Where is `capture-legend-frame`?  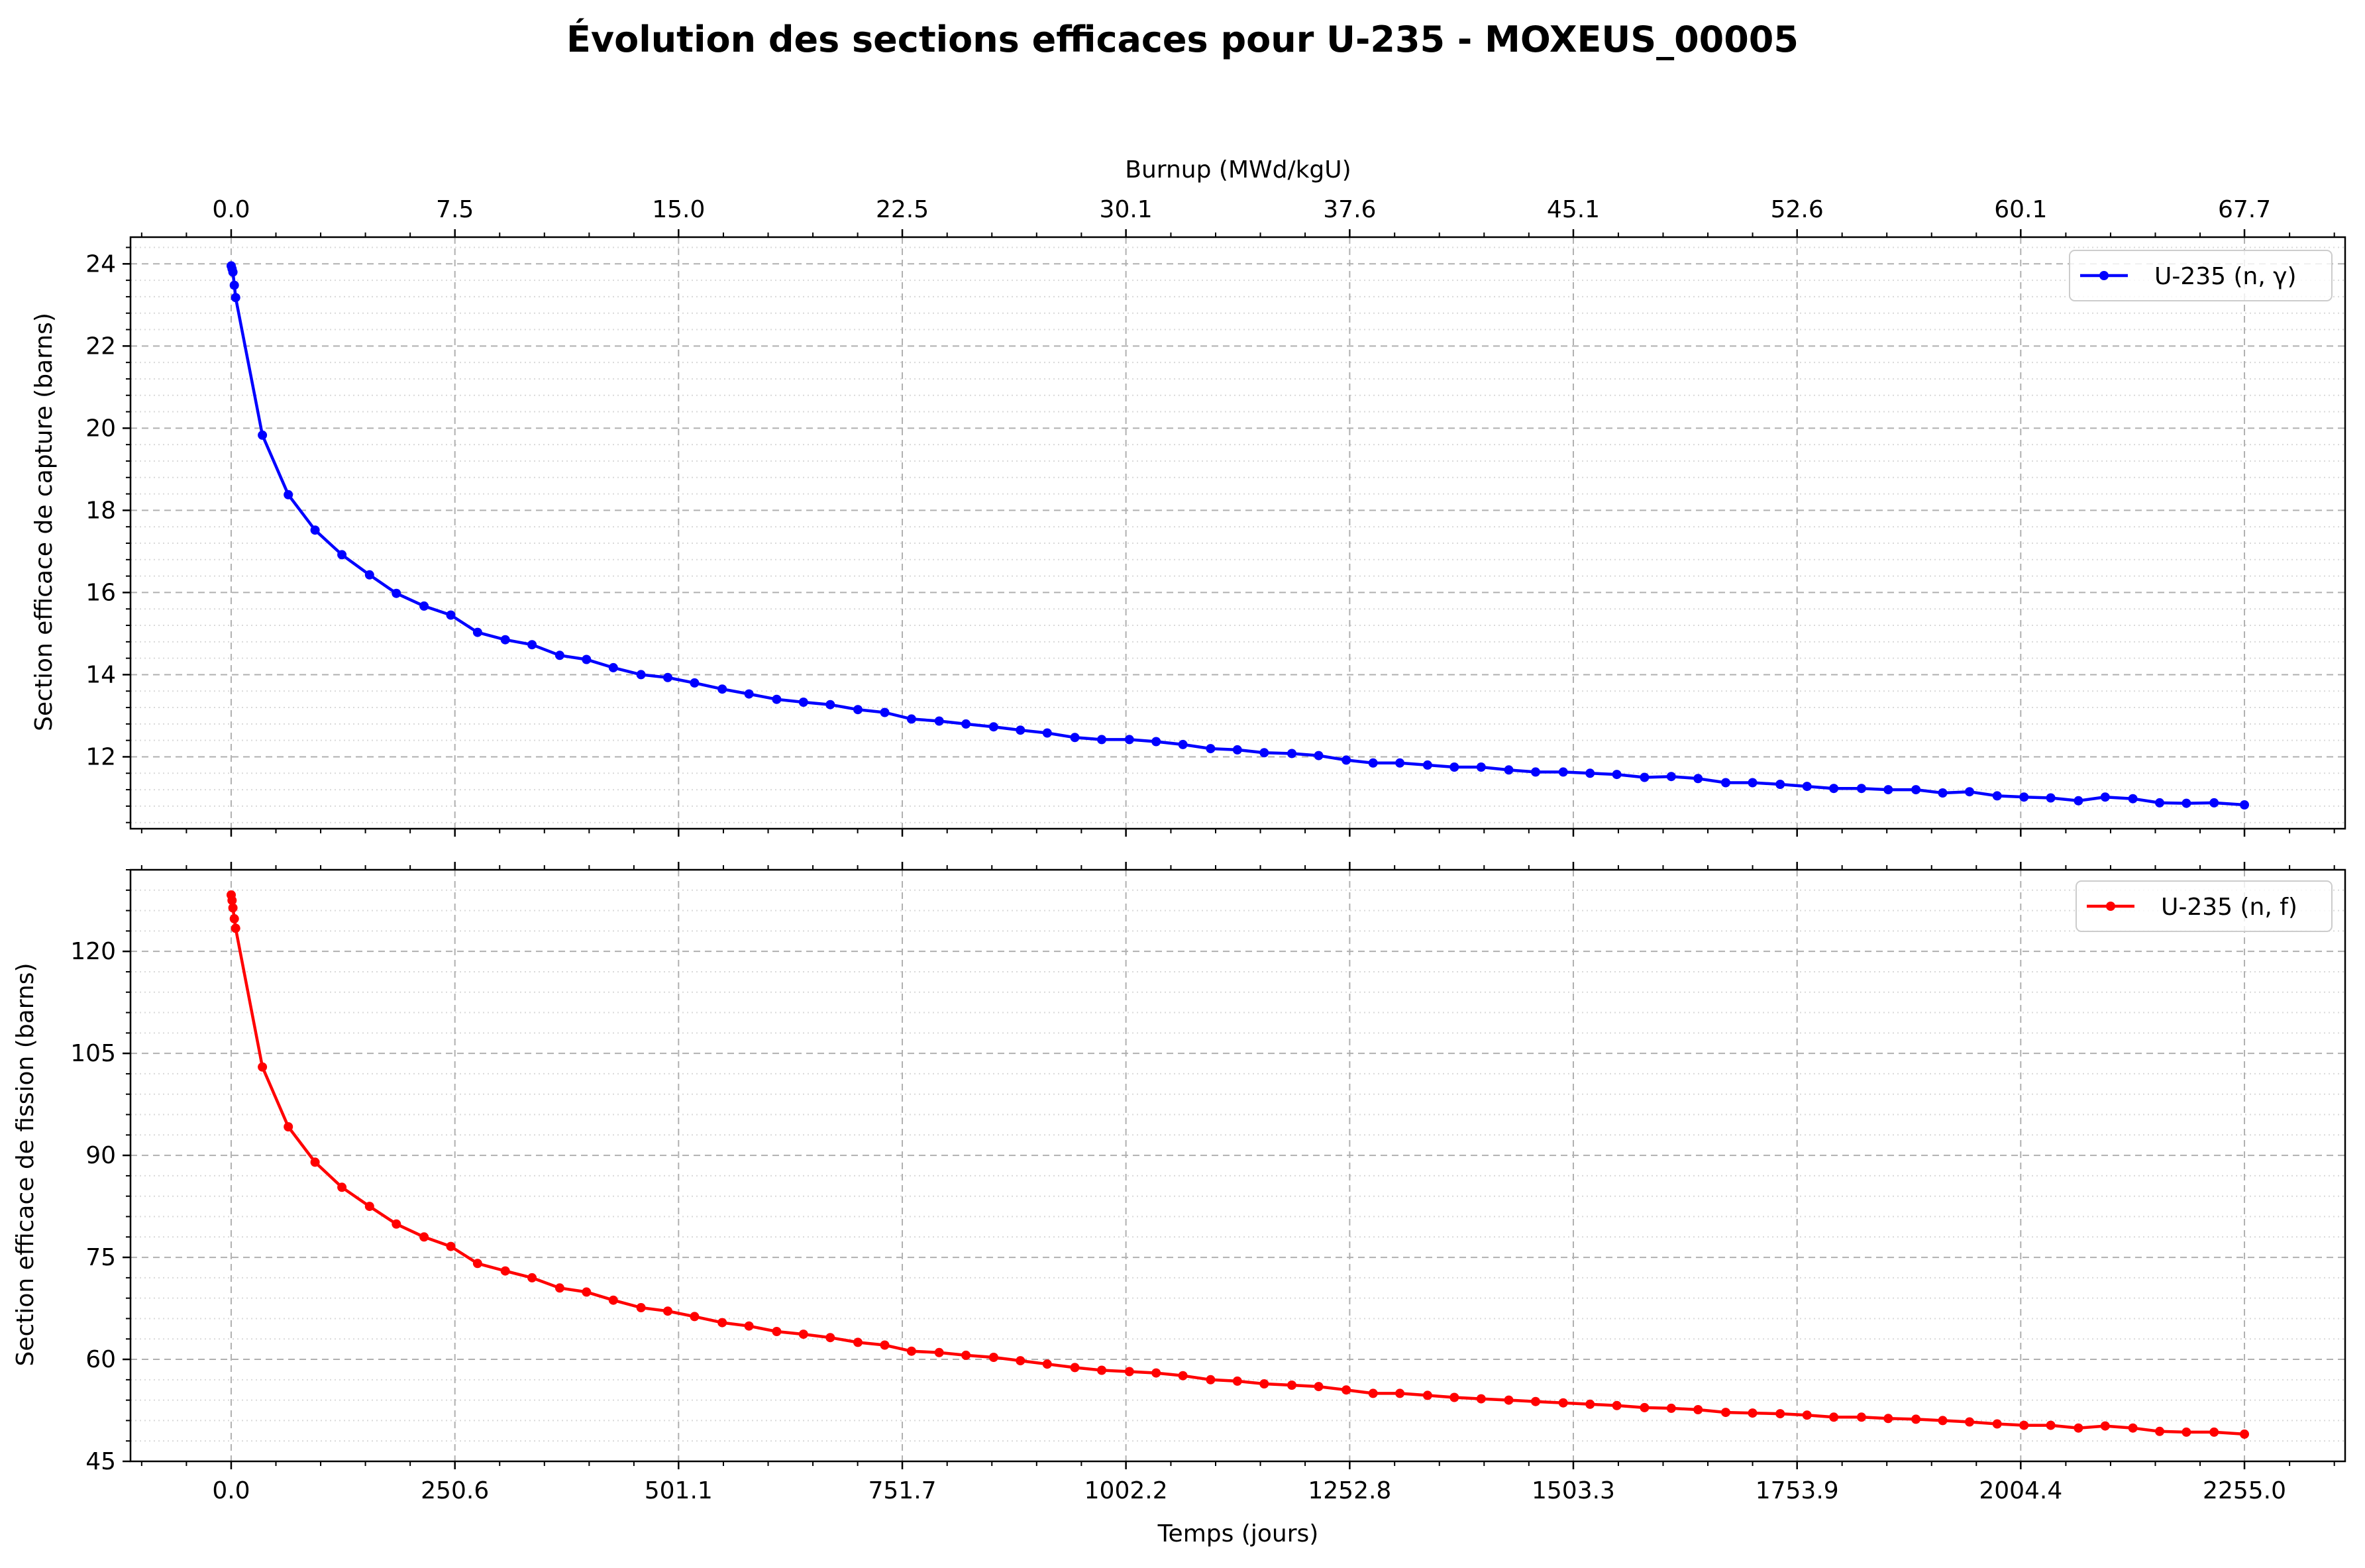
capture-legend-frame is located at coordinates (2201, 275).